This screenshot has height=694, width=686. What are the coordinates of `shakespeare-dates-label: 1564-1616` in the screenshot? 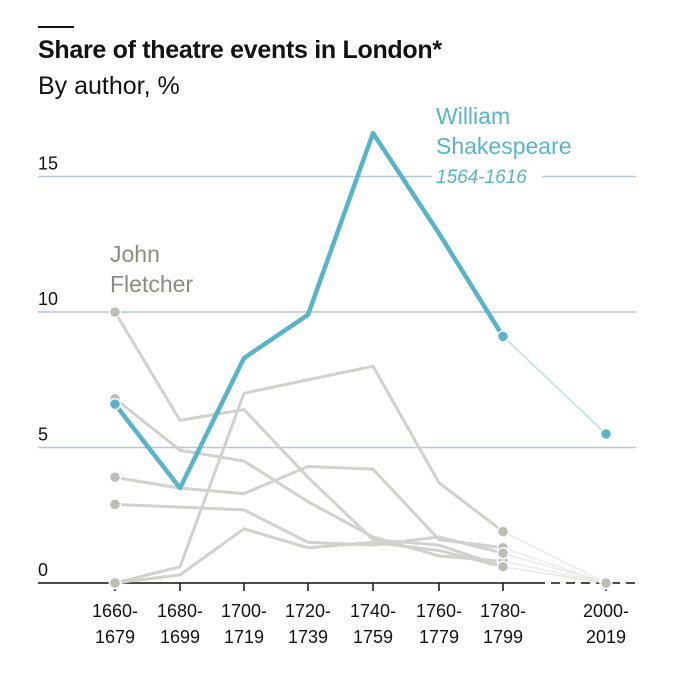 It's located at (481, 177).